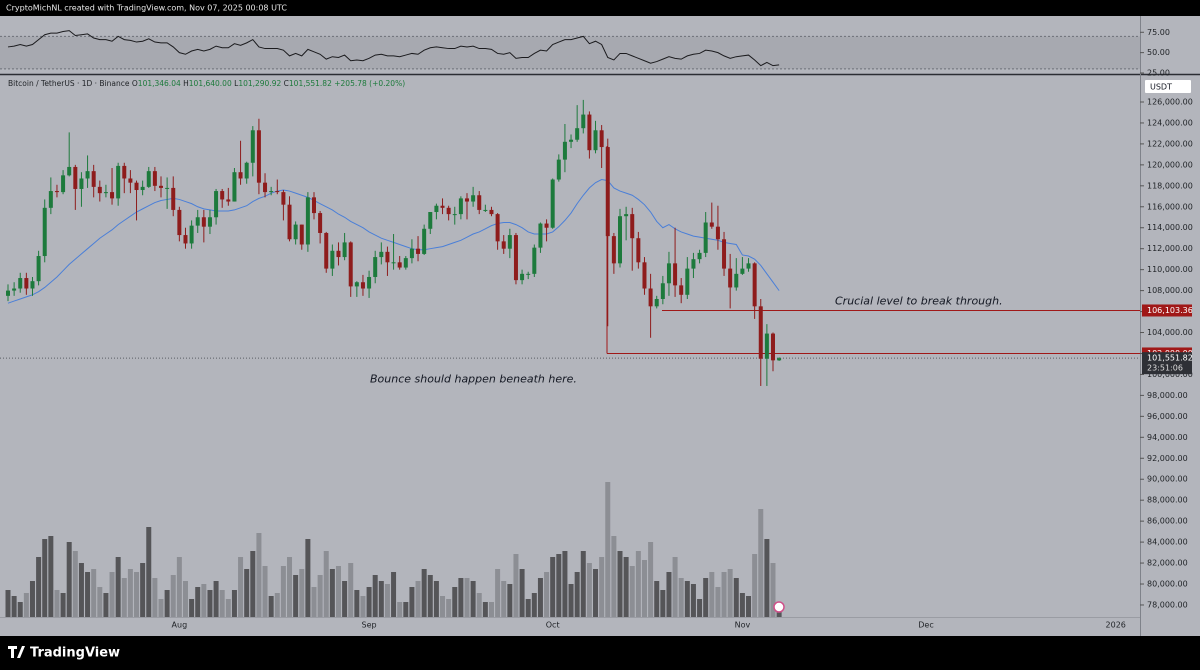 The image size is (1200, 670). Describe the element at coordinates (1158, 72) in the screenshot. I see `rsi-tick-label: 25.00` at that location.